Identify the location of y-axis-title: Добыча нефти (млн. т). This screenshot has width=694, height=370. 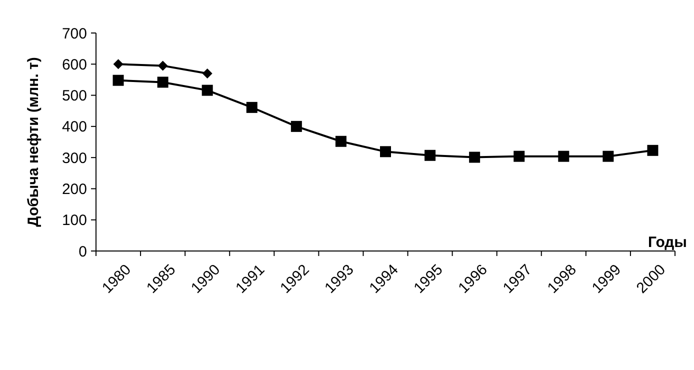
(33, 142).